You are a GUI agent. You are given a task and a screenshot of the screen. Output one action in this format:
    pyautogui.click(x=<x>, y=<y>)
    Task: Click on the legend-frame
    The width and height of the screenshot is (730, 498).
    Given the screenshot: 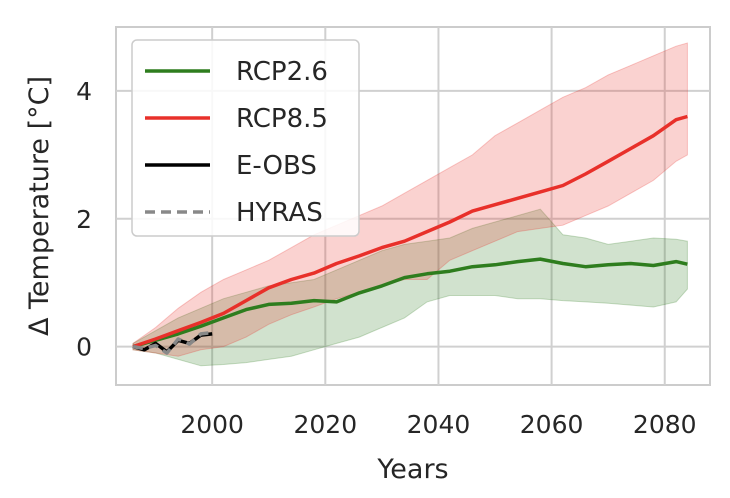 What is the action you would take?
    pyautogui.click(x=245, y=138)
    